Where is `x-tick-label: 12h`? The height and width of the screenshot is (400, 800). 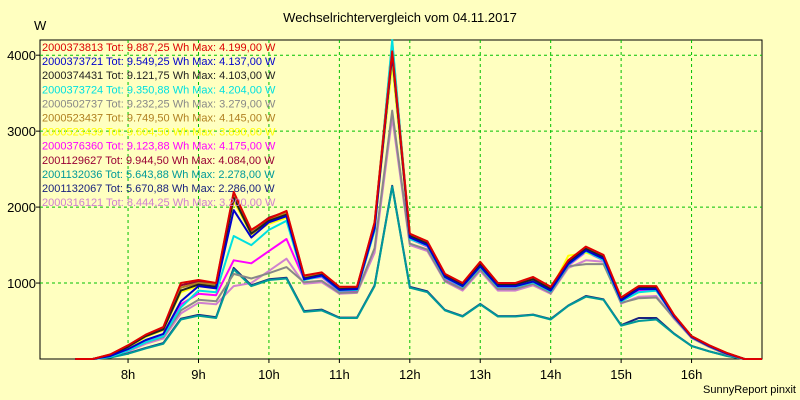
x-tick-label: 12h is located at coordinates (410, 374).